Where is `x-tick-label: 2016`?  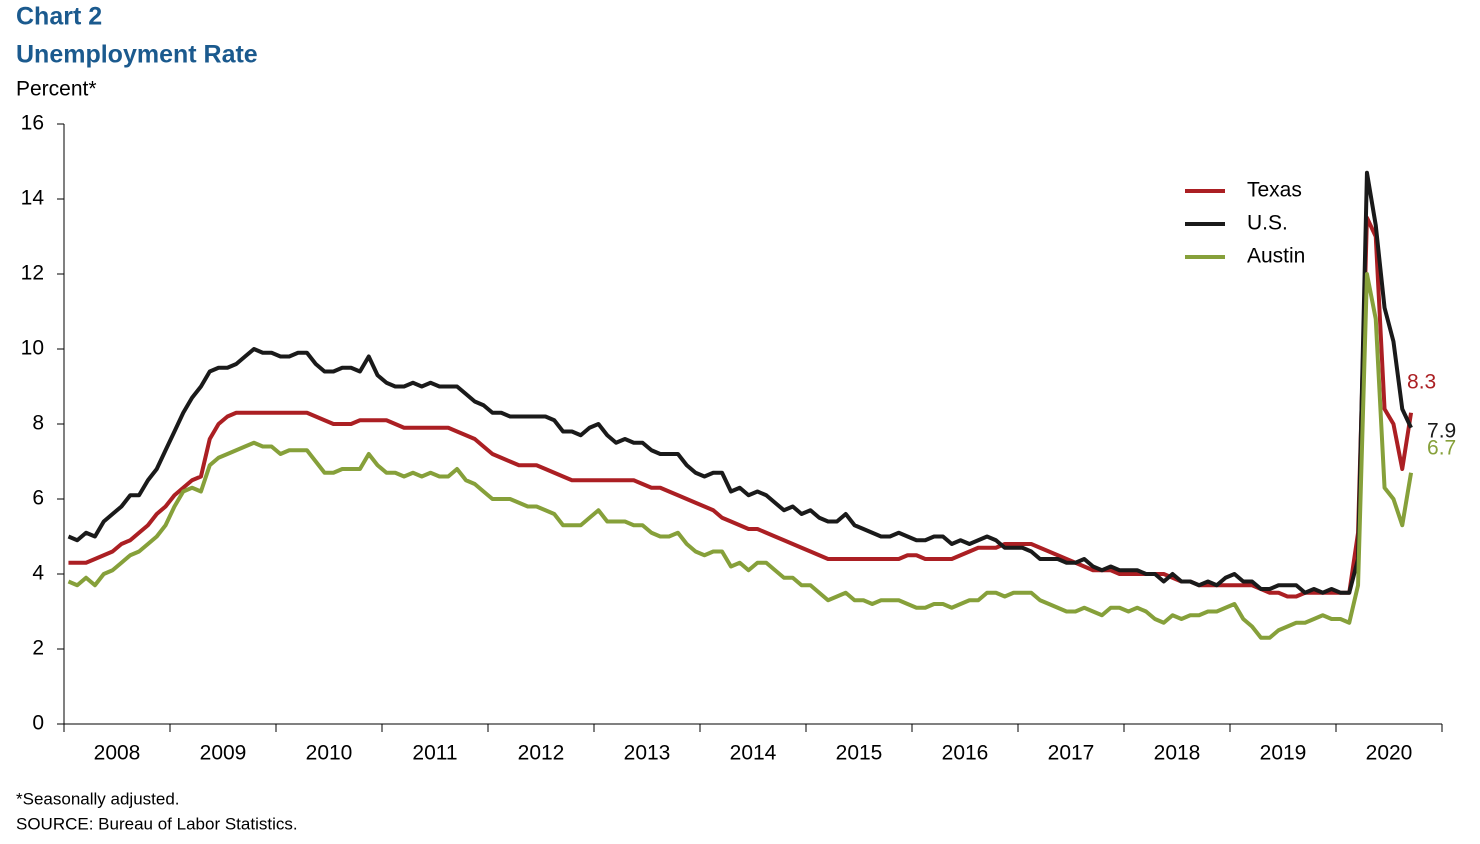 x-tick-label: 2016 is located at coordinates (965, 753).